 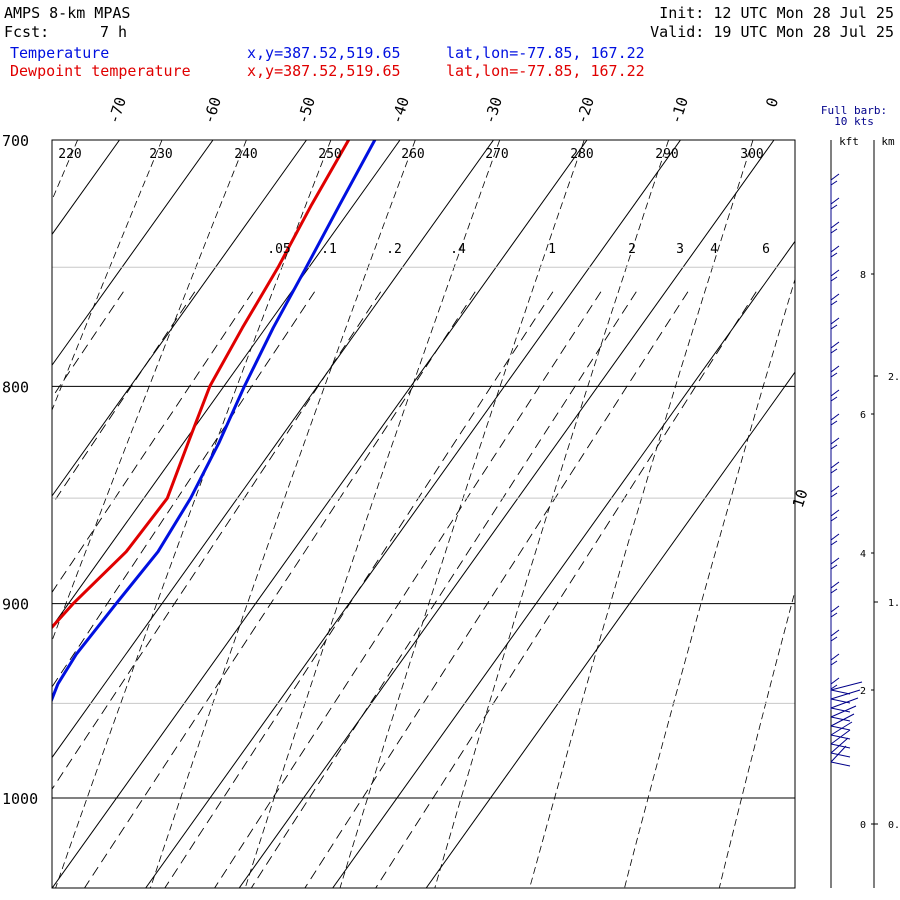 What do you see at coordinates (766, 249) in the screenshot?
I see `mixing-ratio-label: 6` at bounding box center [766, 249].